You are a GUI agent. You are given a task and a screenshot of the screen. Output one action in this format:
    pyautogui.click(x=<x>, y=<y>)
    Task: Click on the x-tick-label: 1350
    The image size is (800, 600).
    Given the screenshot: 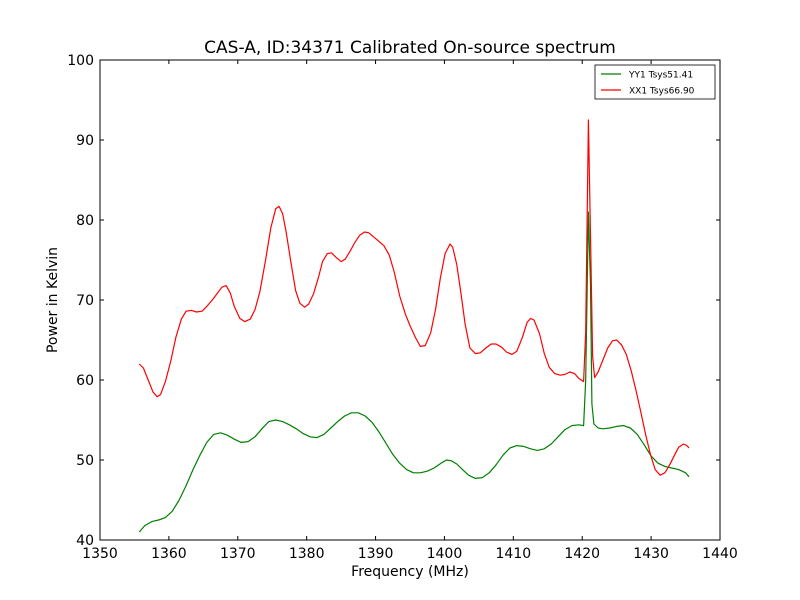 What is the action you would take?
    pyautogui.click(x=100, y=554)
    